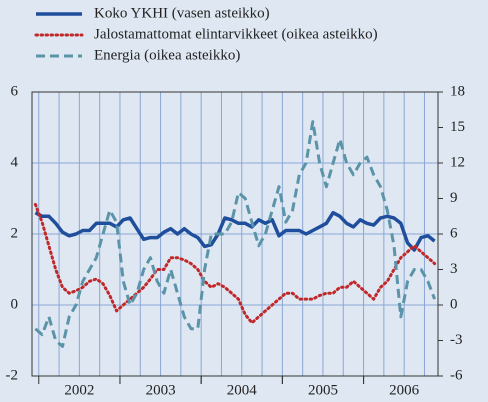 Image resolution: width=488 pixels, height=402 pixels. What do you see at coordinates (404, 390) in the screenshot?
I see `x-tick-label: 2006` at bounding box center [404, 390].